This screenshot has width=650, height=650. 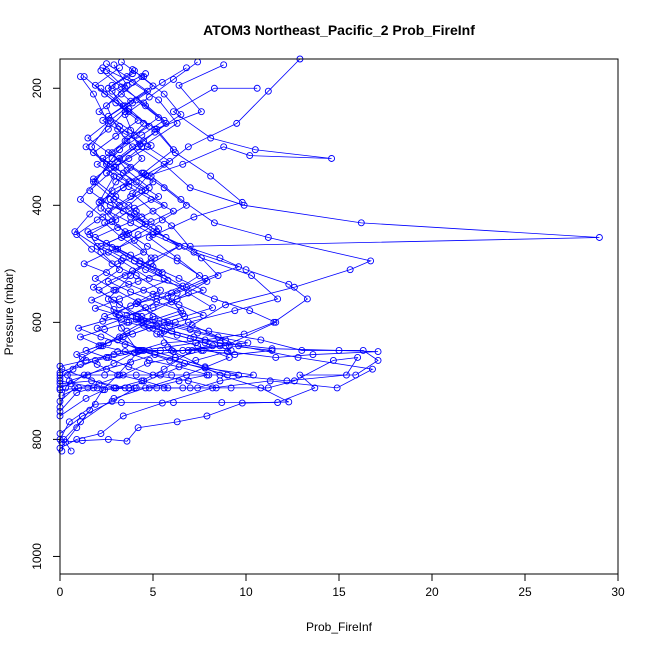 I want to click on x-tick-label: 30, so click(x=618, y=592).